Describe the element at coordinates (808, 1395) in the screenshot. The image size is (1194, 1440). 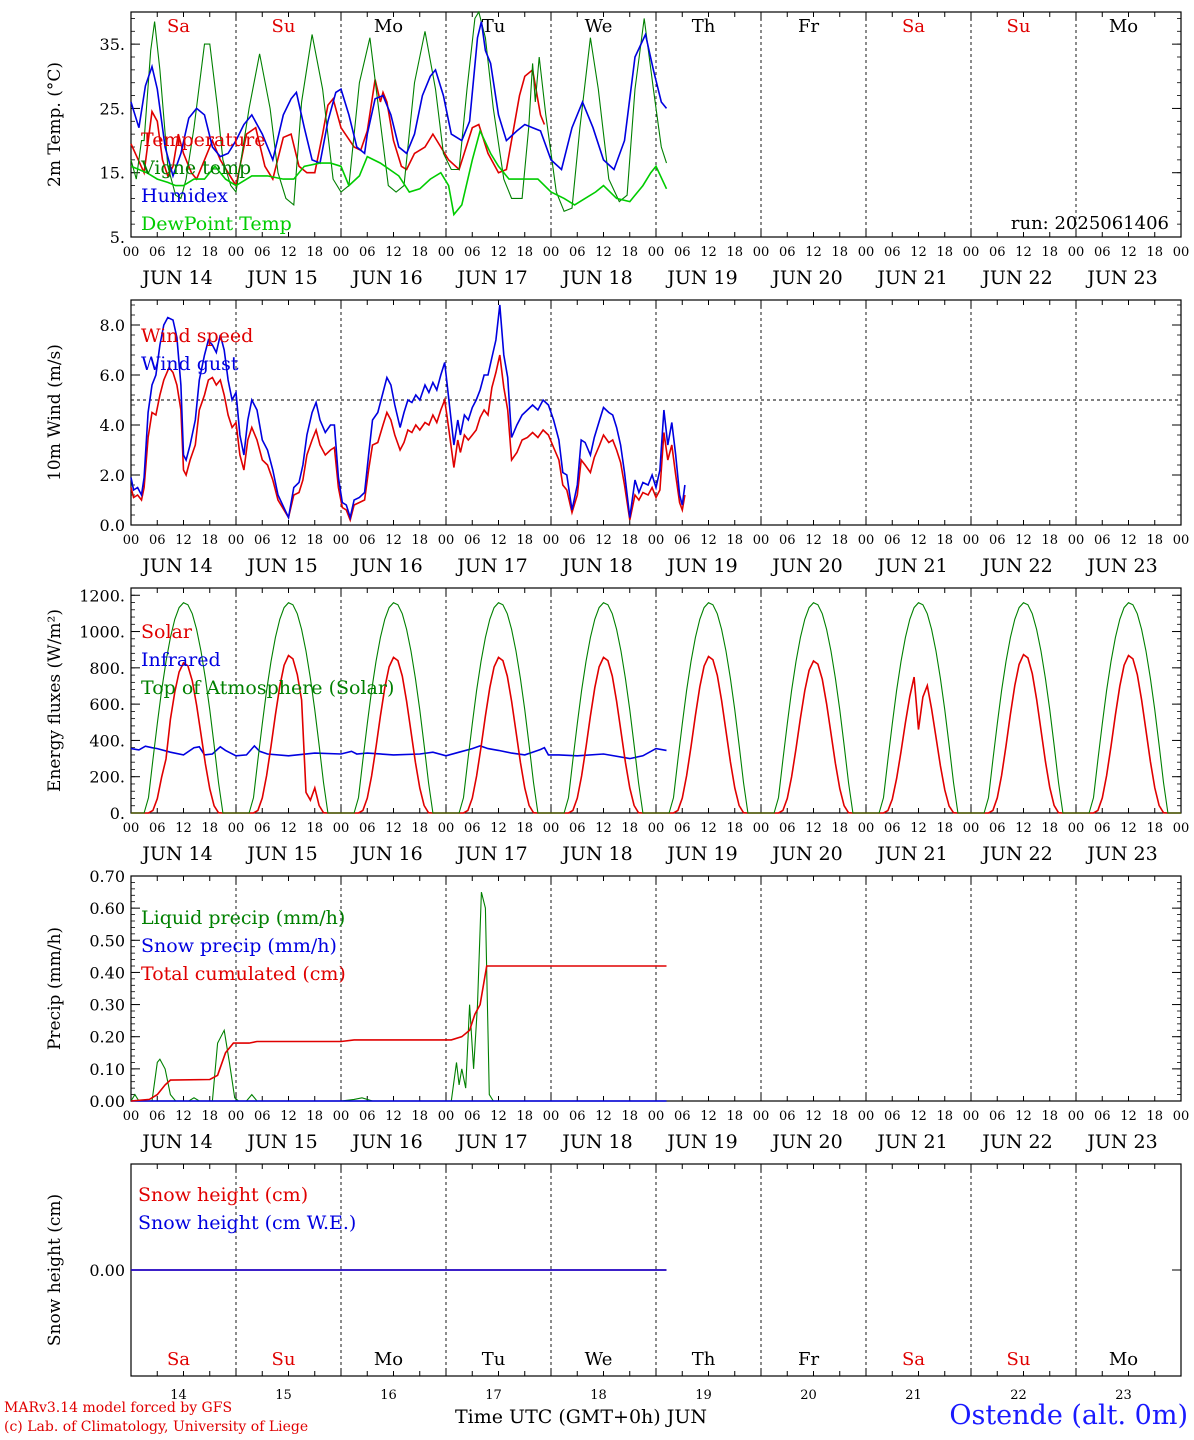
I see `day-number-label: 20` at that location.